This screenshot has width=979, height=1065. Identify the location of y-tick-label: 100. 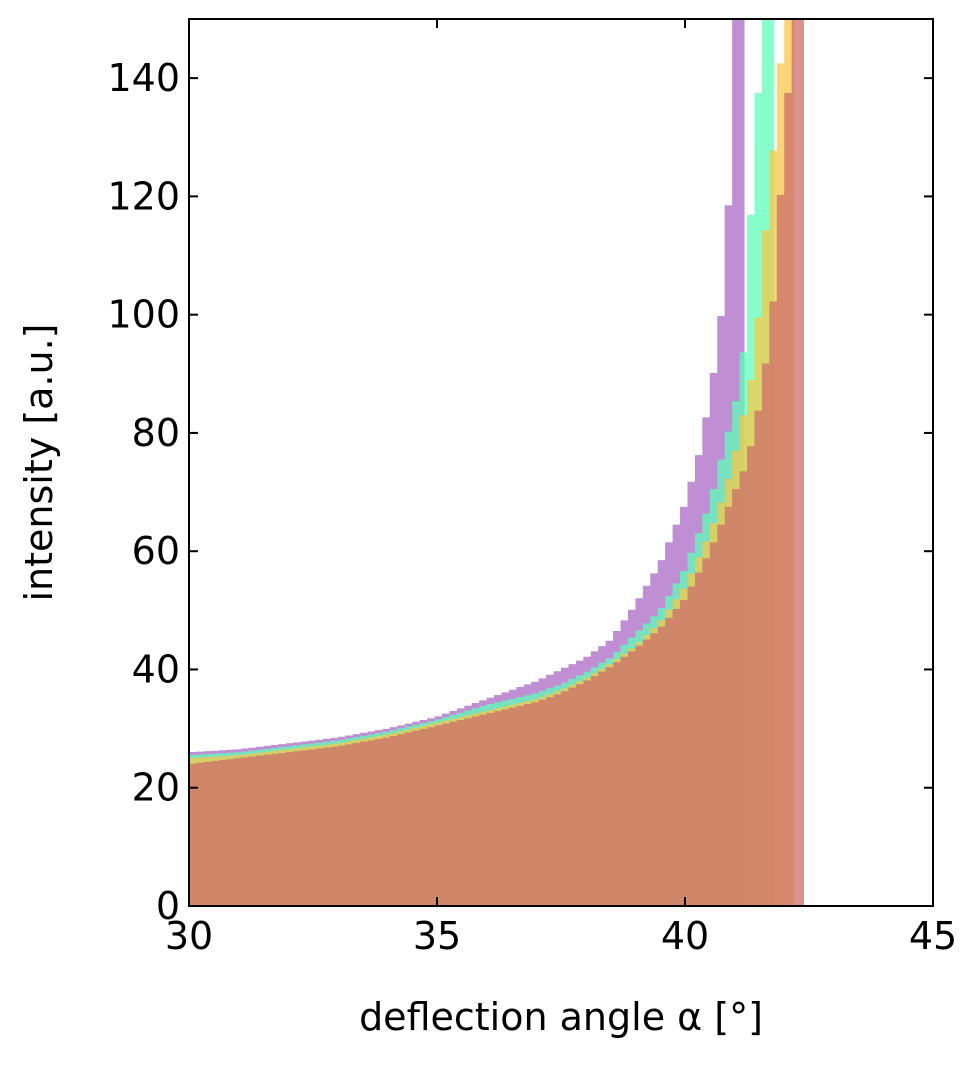
(143, 315).